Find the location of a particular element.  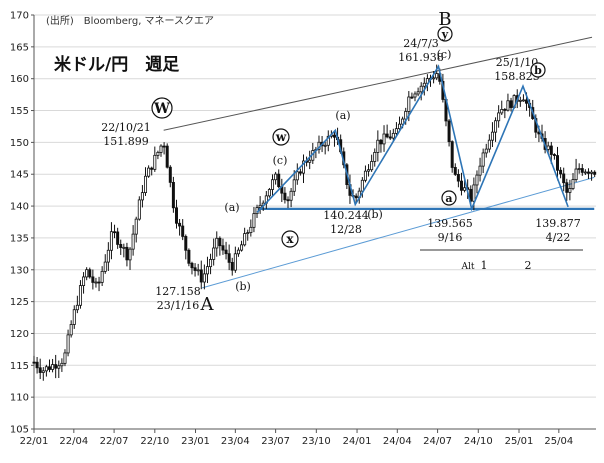

y-tick-label: 170 is located at coordinates (19, 16).